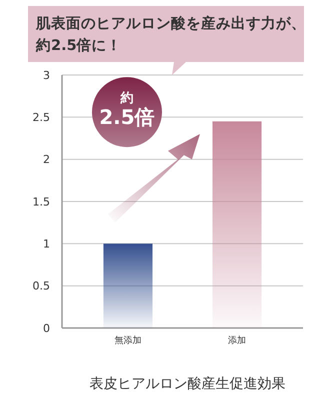 This screenshot has width=336, height=400. I want to click on y-tick-label: 0, so click(46, 328).